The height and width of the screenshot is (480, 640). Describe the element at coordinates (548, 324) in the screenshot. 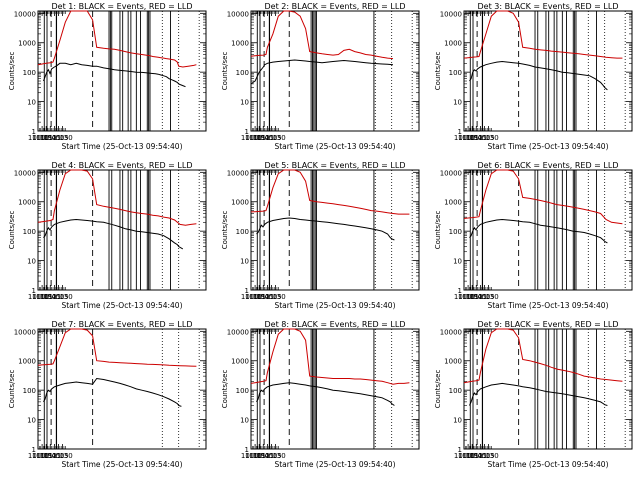

I see `panel-title: Det 9: BLACK = Events, RED = LLD` at that location.